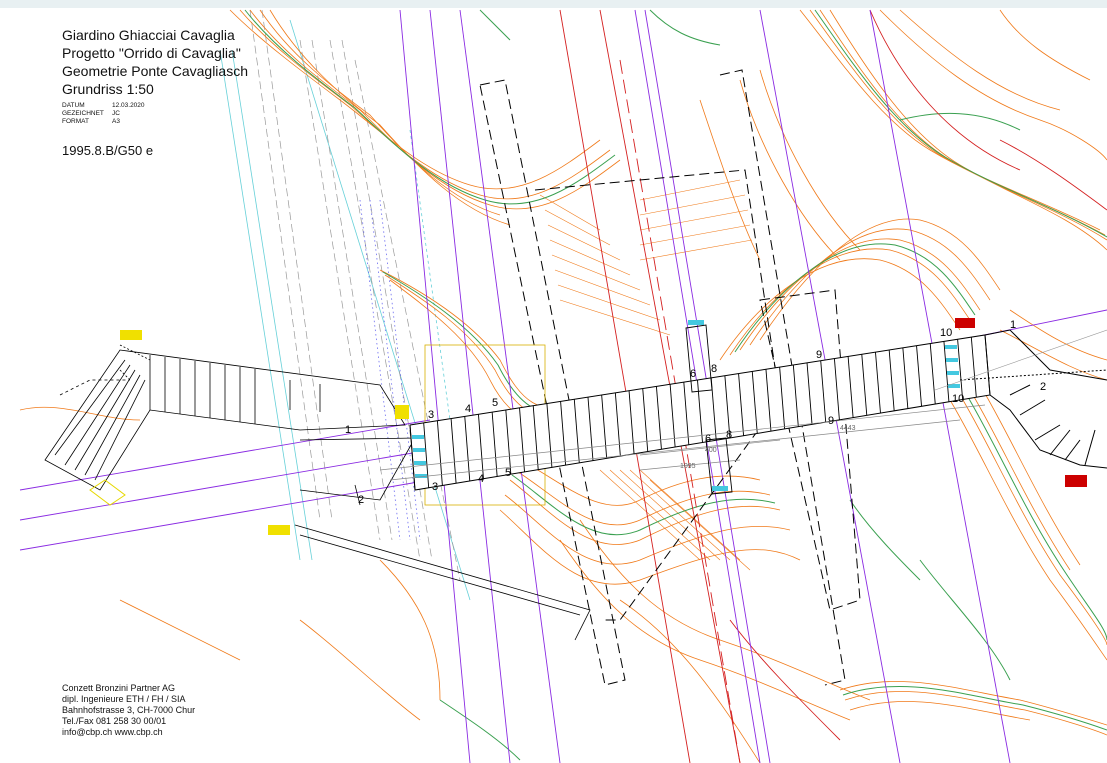 This screenshot has width=1107, height=763. I want to click on datum-label: DATUM, so click(73, 105).